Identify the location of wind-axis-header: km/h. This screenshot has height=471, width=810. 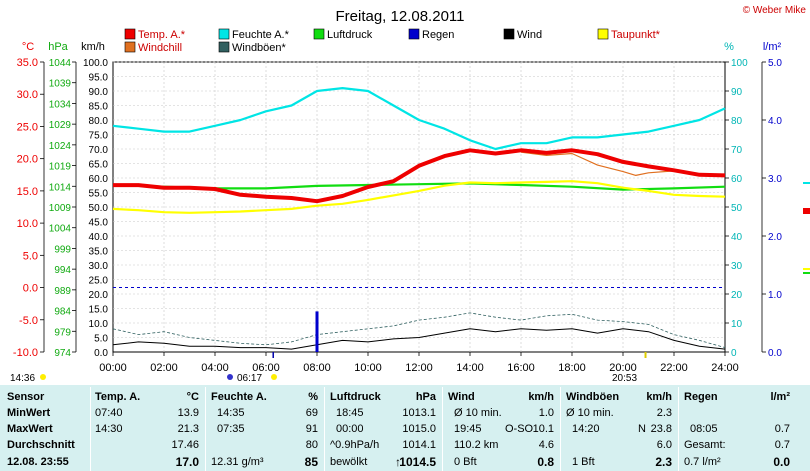
(93, 47).